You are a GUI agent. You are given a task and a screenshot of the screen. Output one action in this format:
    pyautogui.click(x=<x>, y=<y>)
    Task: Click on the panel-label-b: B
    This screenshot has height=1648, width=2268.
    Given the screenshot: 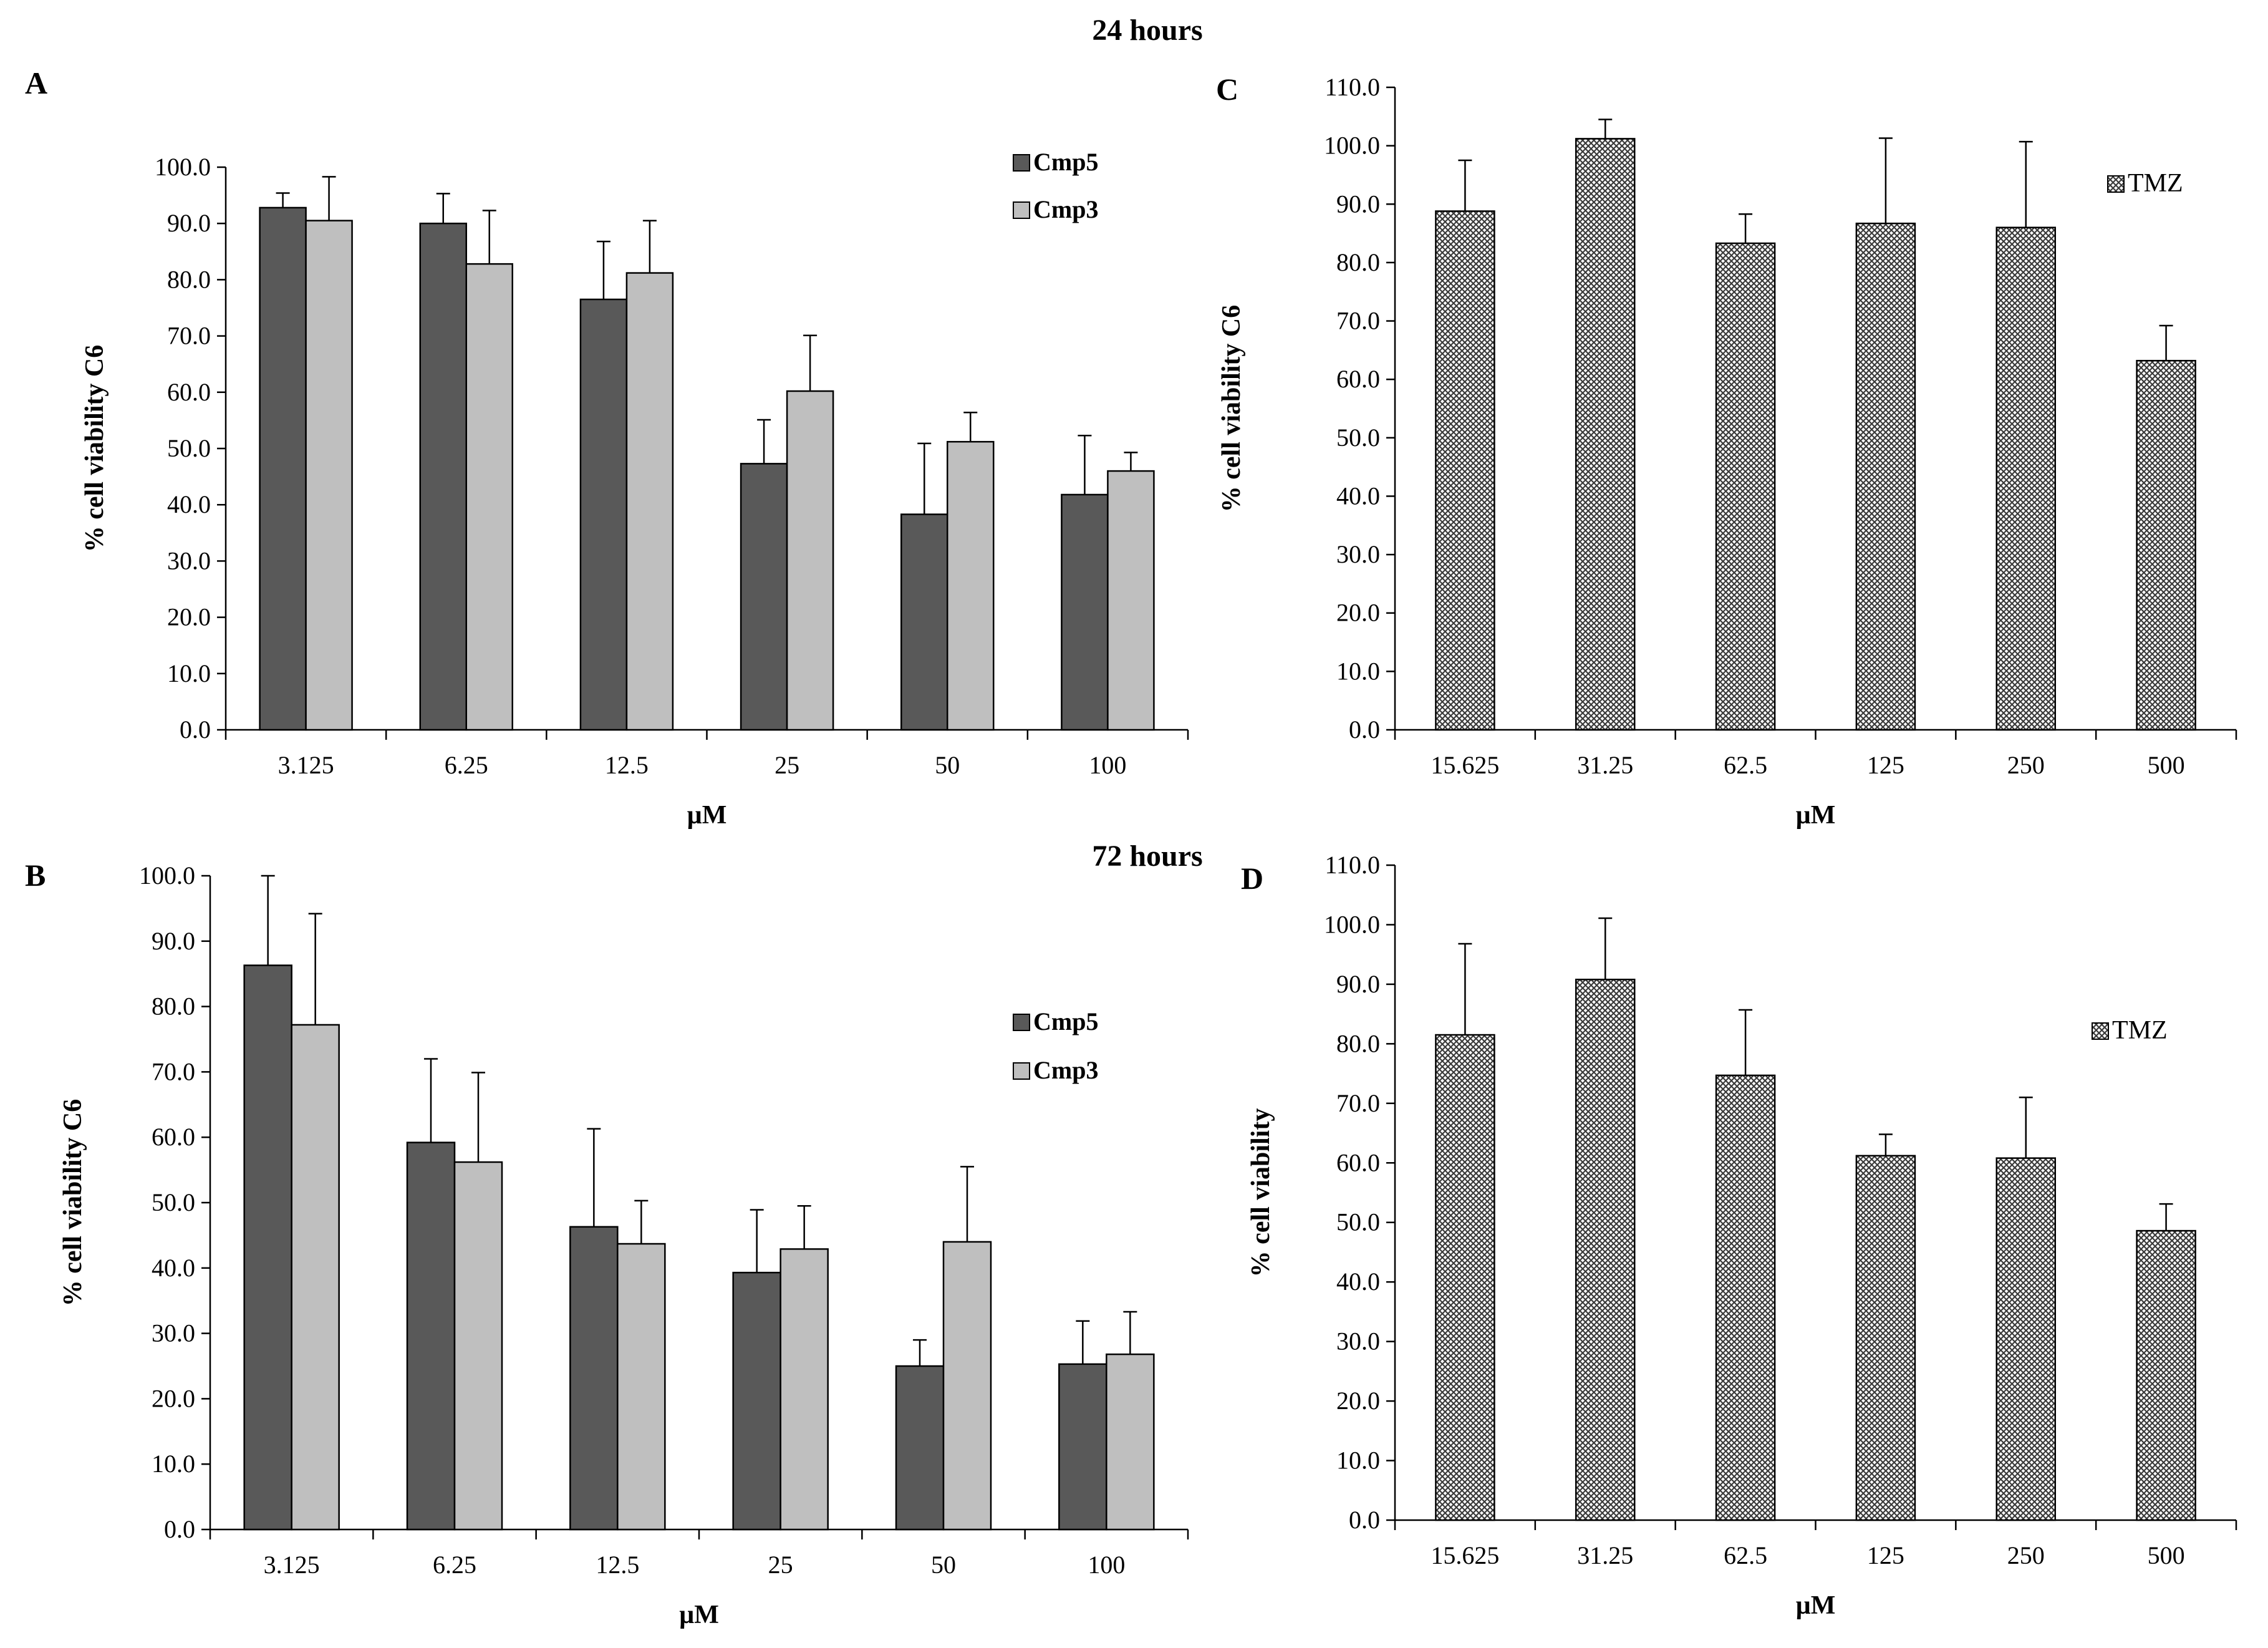 What is the action you would take?
    pyautogui.click(x=35, y=875)
    